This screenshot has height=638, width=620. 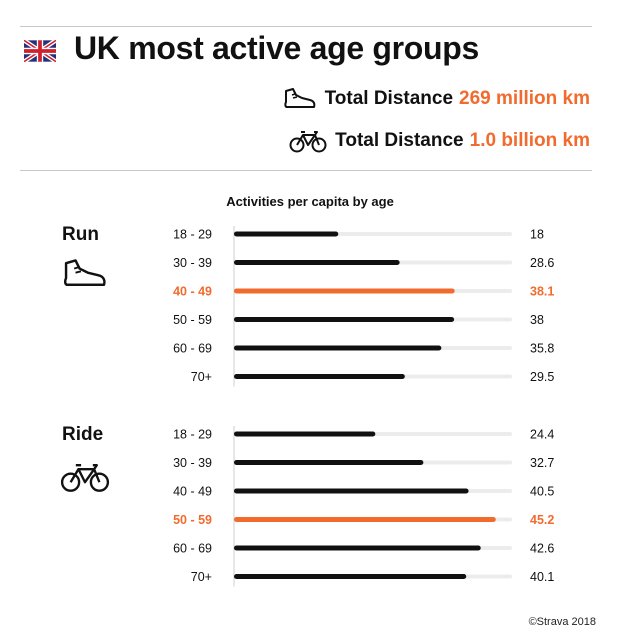 I want to click on chart-title: Activities per capita by age, so click(x=310, y=201).